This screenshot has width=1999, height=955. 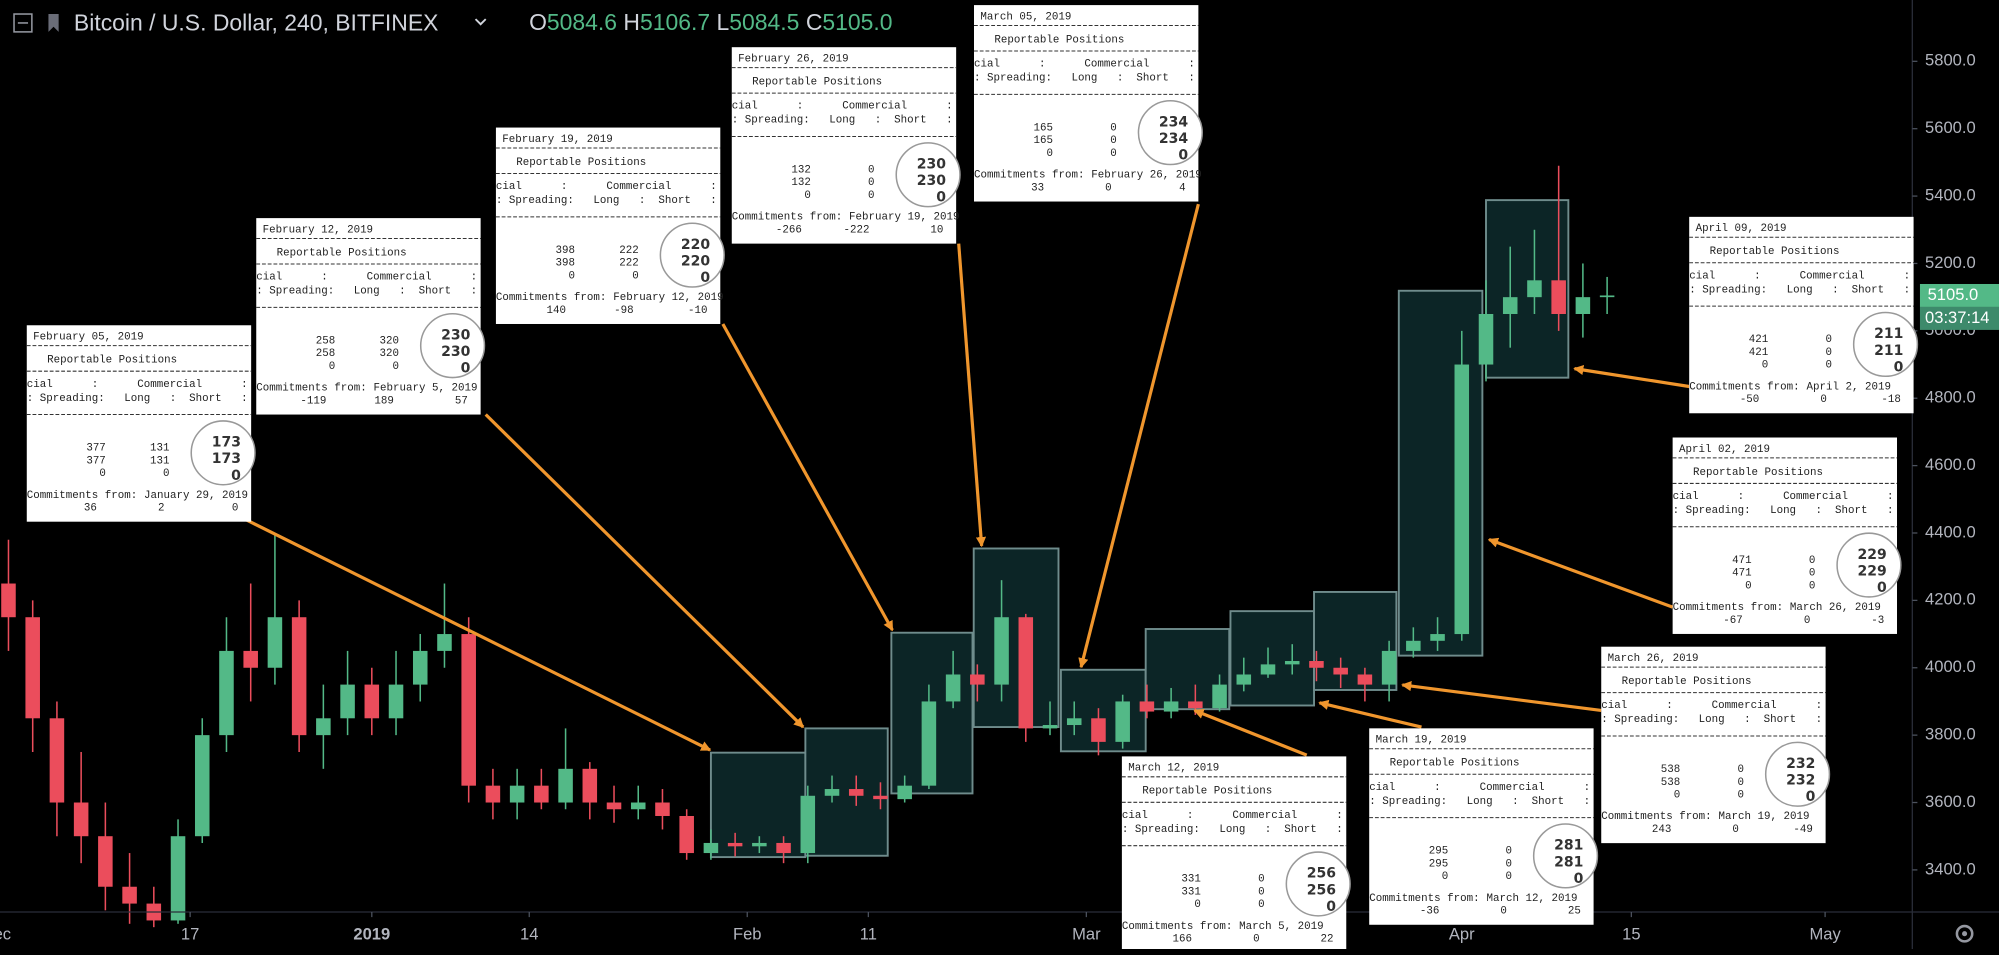 What do you see at coordinates (814, 22) in the screenshot?
I see `ohlc-key: C` at bounding box center [814, 22].